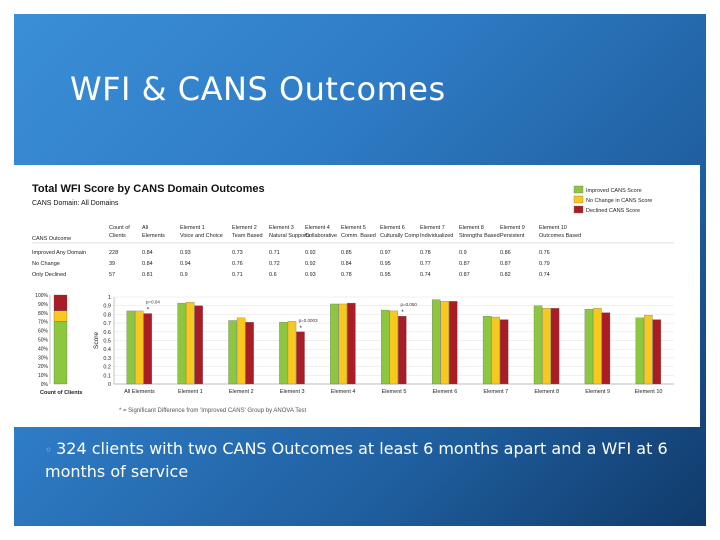 The width and height of the screenshot is (720, 540). Describe the element at coordinates (495, 392) in the screenshot. I see `x-axis-tick: Element 7` at that location.